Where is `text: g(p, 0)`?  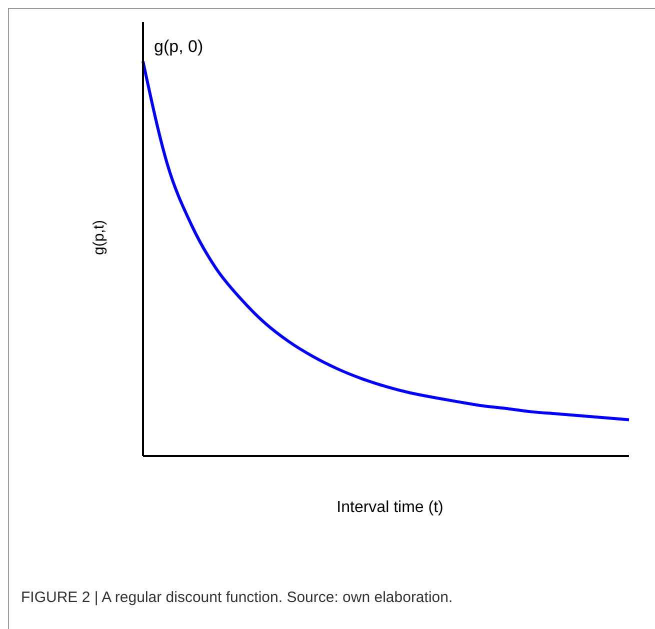
text: g(p, 0) is located at coordinates (179, 47).